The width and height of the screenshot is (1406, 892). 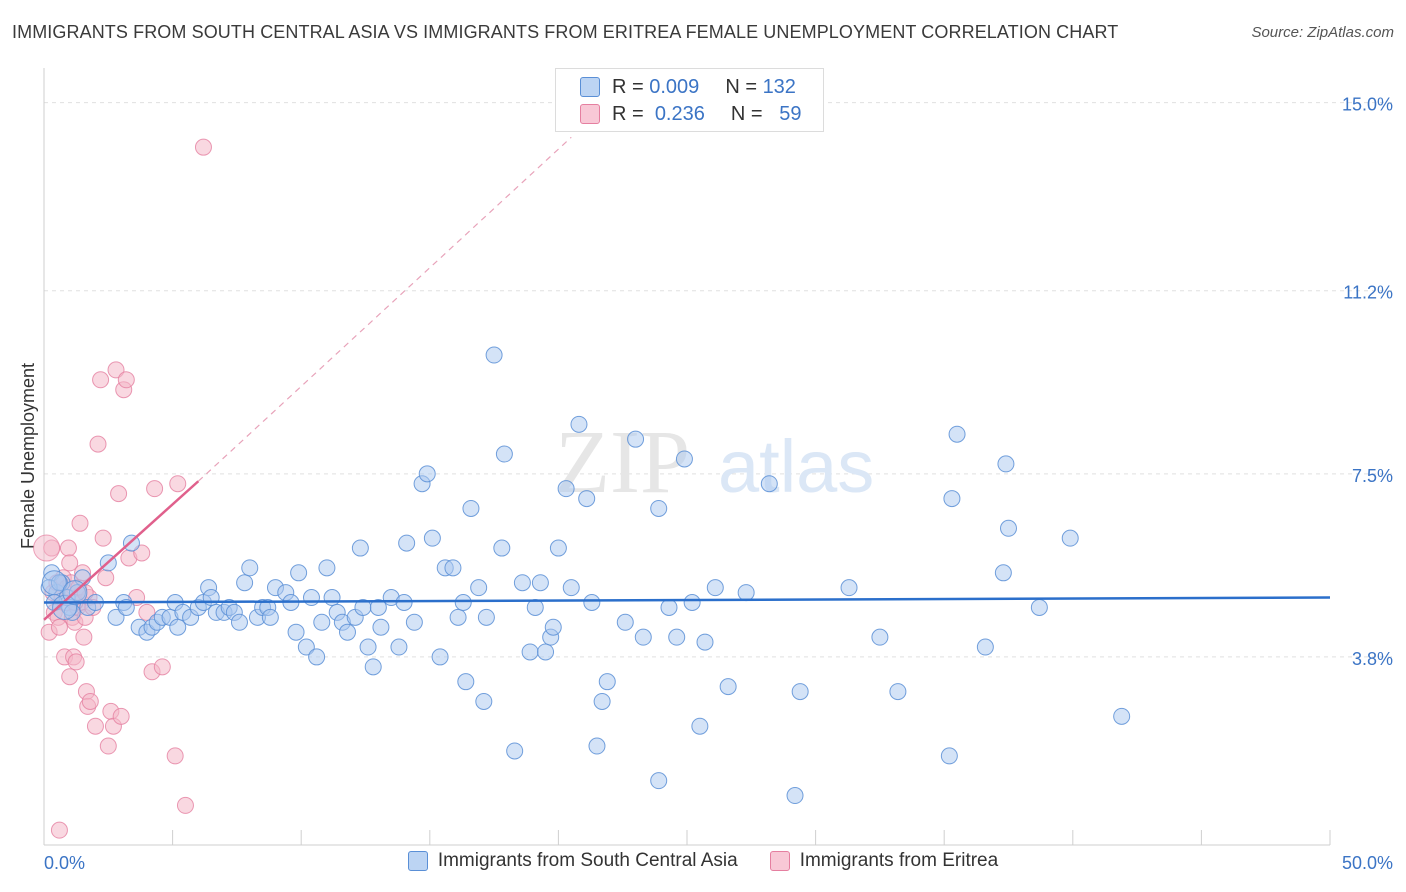 What do you see at coordinates (590, 114) in the screenshot?
I see `stats-swatch-pink` at bounding box center [590, 114].